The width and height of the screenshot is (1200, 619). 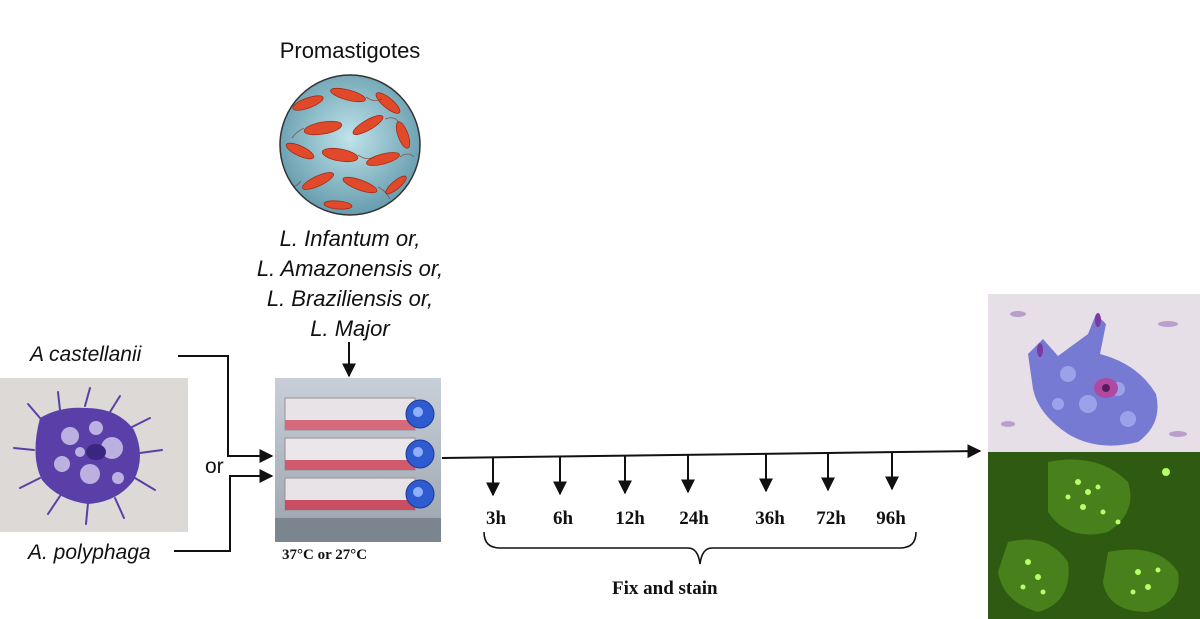 What do you see at coordinates (350, 268) in the screenshot?
I see `species-item: L. Amazonensis or,` at bounding box center [350, 268].